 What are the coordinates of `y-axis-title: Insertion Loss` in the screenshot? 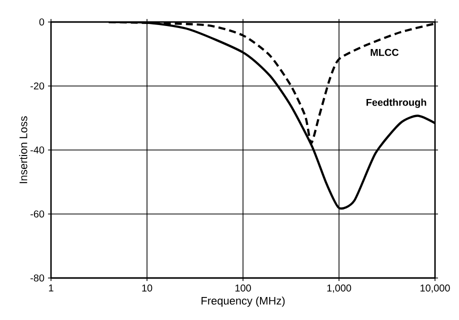 It's located at (23, 150).